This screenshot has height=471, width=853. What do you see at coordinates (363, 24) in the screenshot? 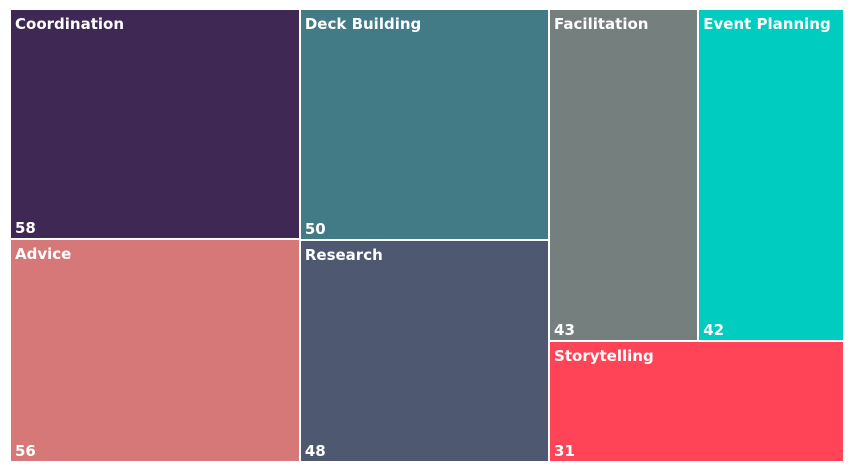
I see `tile-label: Deck Building` at bounding box center [363, 24].